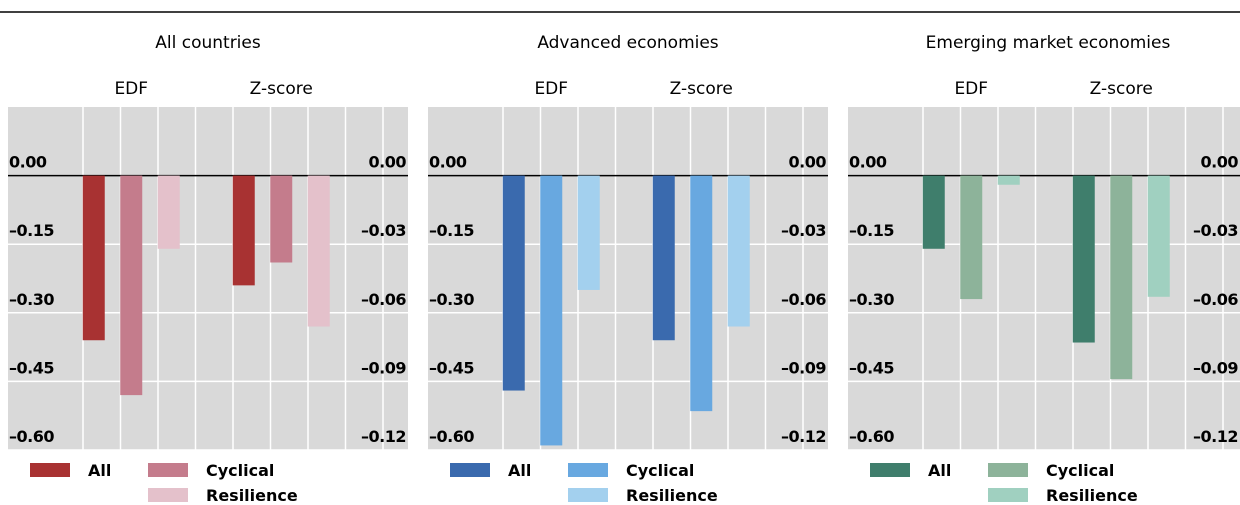  I want to click on panel-title: Advanced economies, so click(627, 43).